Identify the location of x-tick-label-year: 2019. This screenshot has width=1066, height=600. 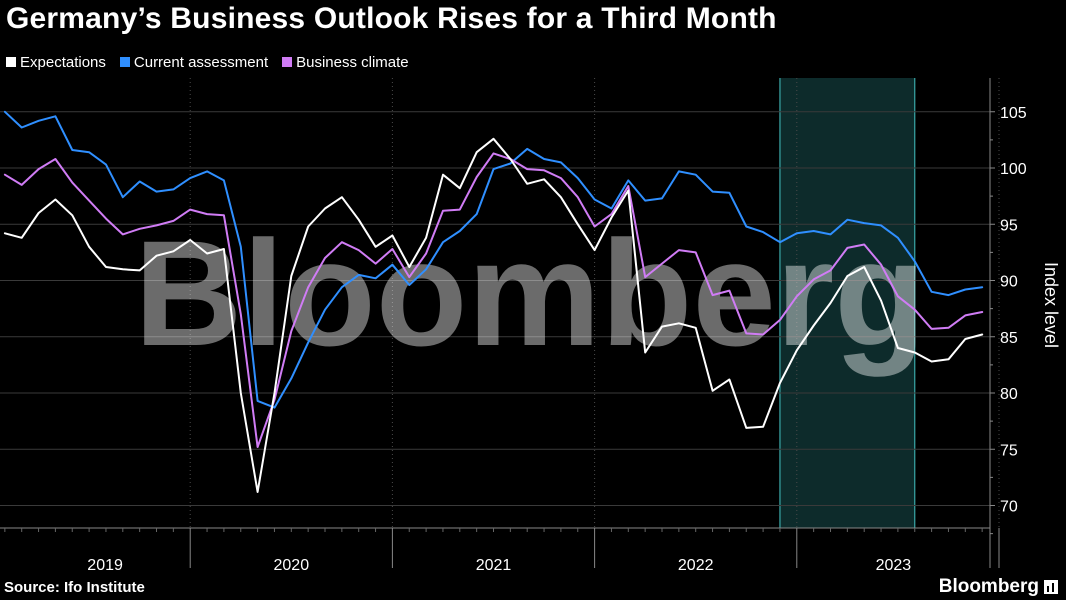
(105, 565).